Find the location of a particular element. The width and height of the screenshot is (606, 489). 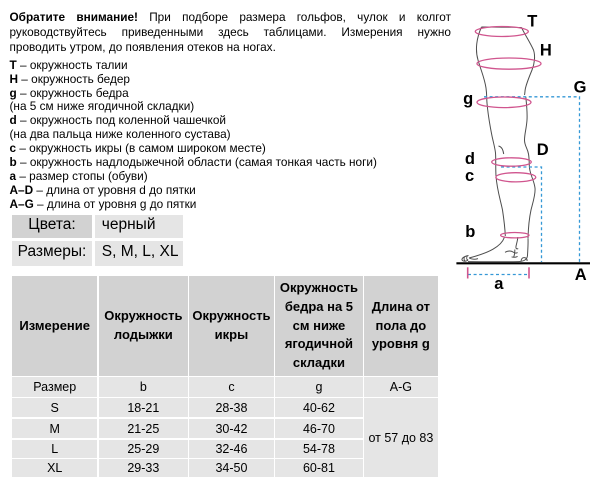

svg-text: b is located at coordinates (470, 232).